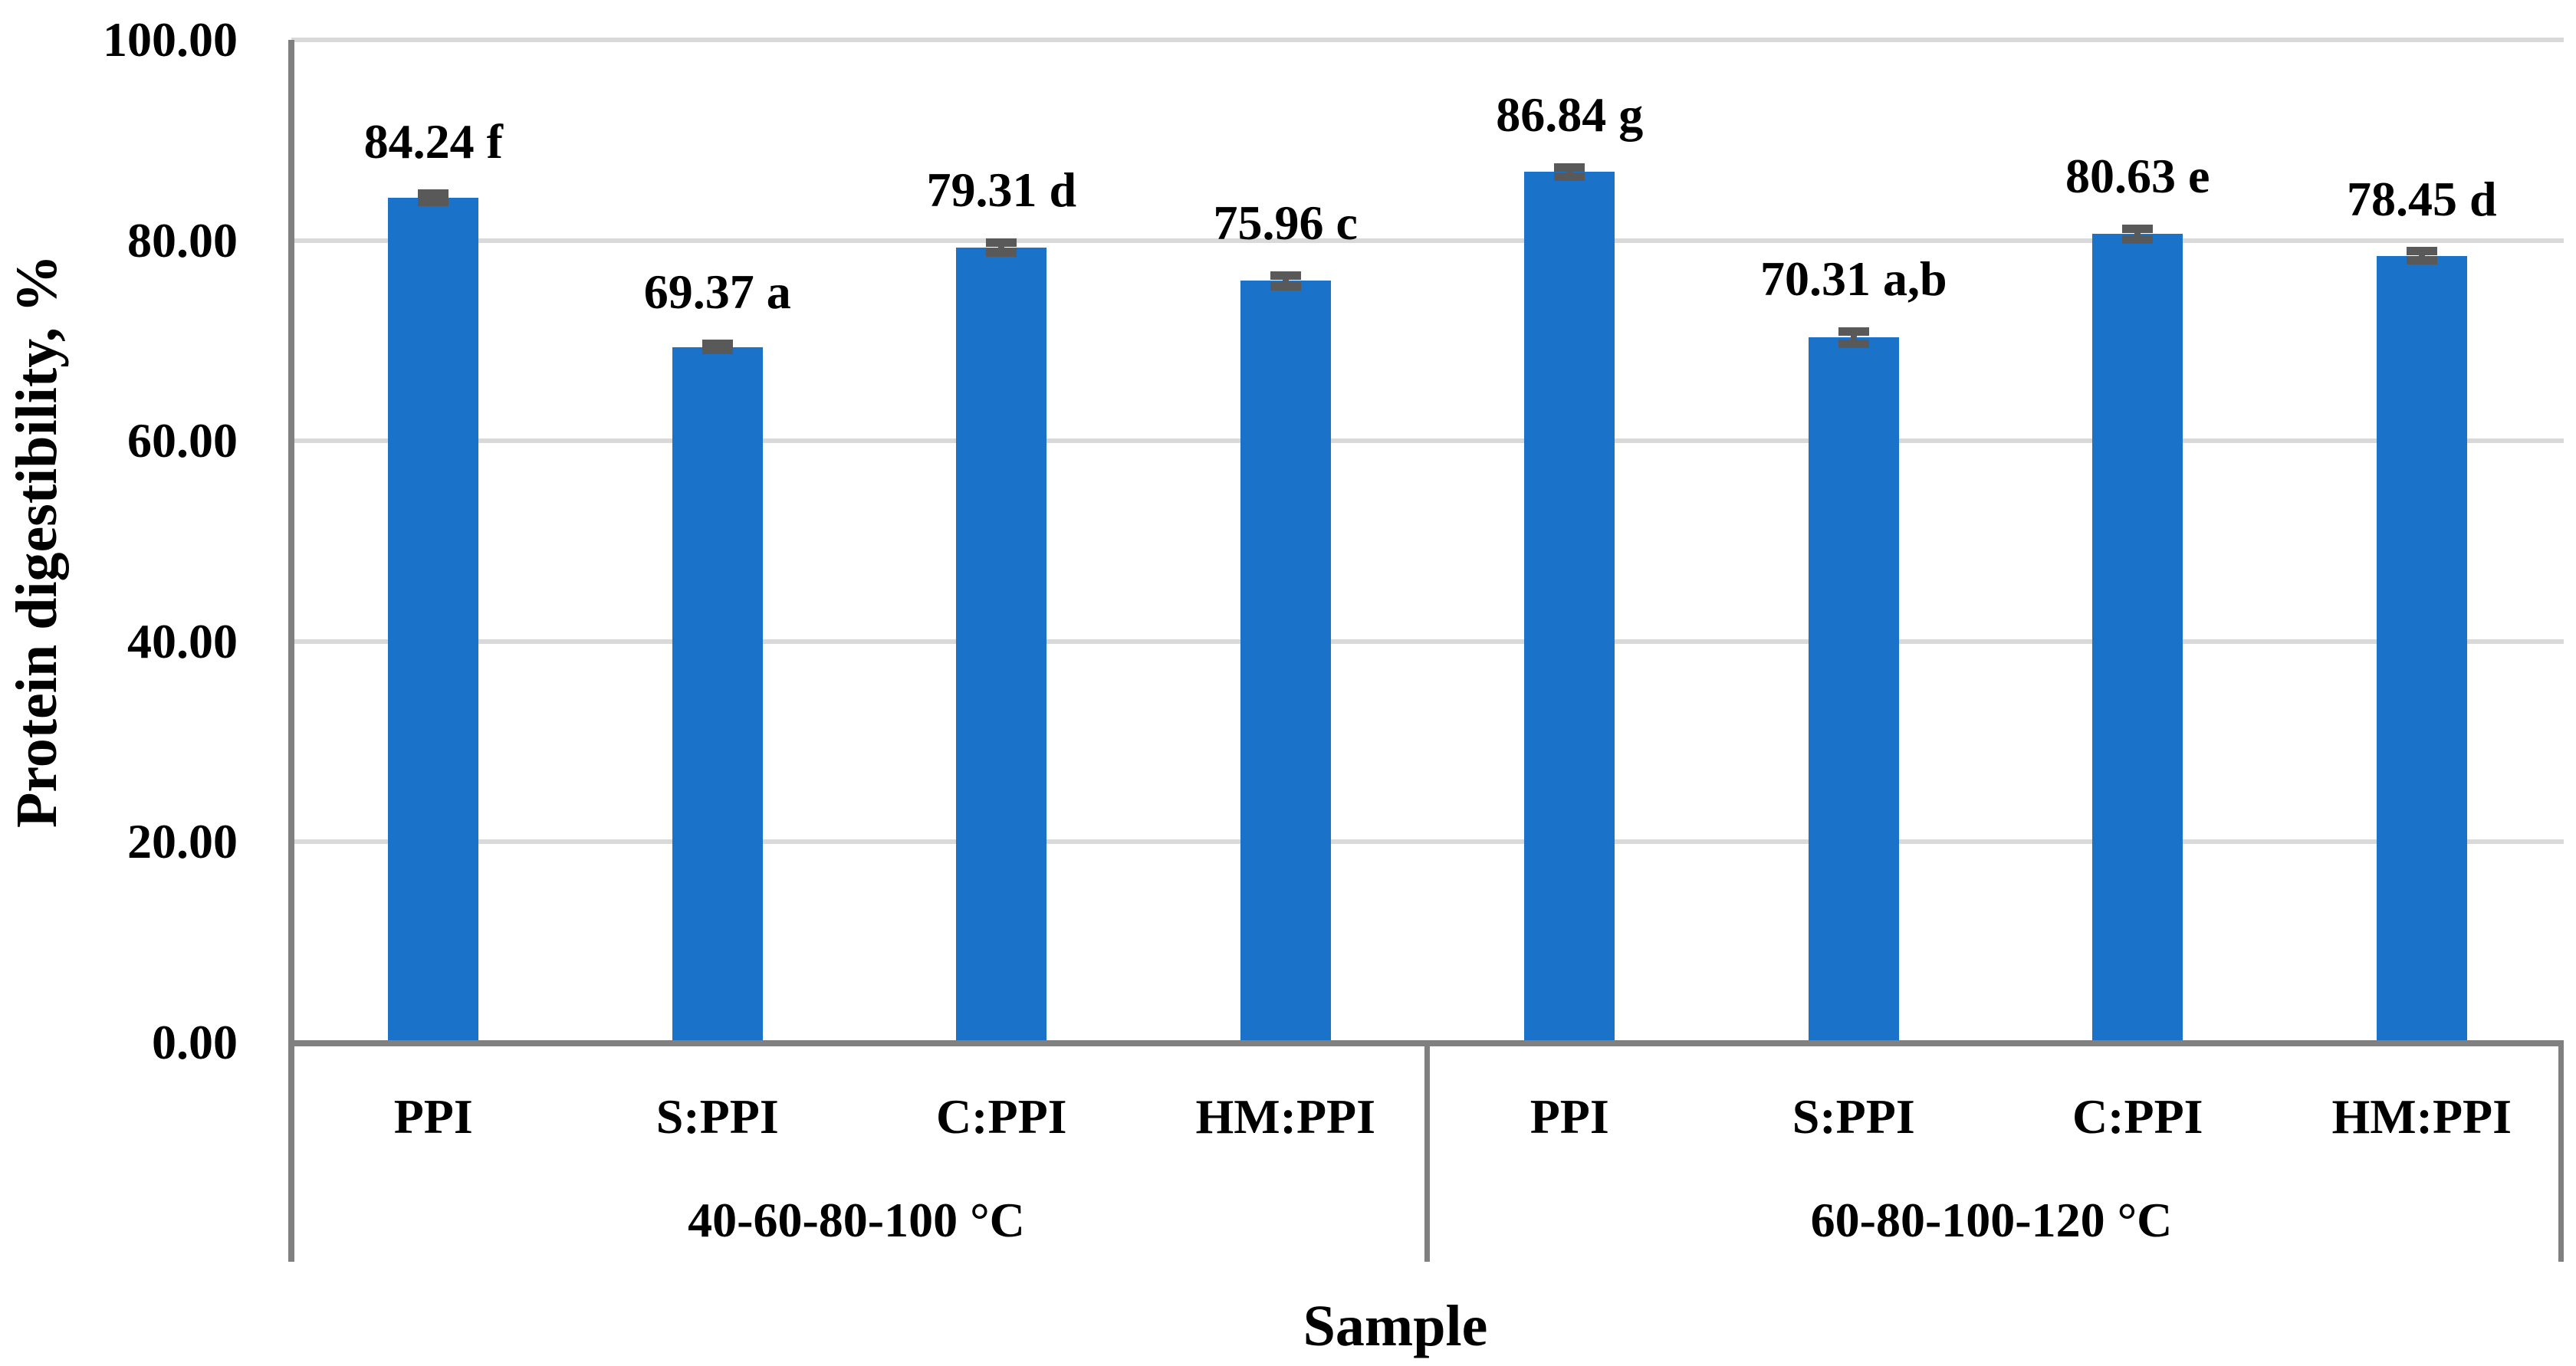 The width and height of the screenshot is (2576, 1366). What do you see at coordinates (2137, 176) in the screenshot?
I see `bar-value-label: 80.63 e` at bounding box center [2137, 176].